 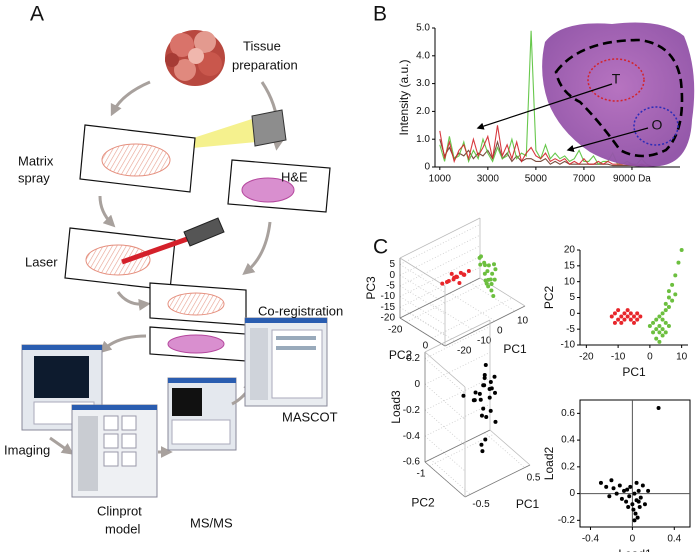 What do you see at coordinates (294, 176) in the screenshot?
I see `step-label: H&E` at bounding box center [294, 176].